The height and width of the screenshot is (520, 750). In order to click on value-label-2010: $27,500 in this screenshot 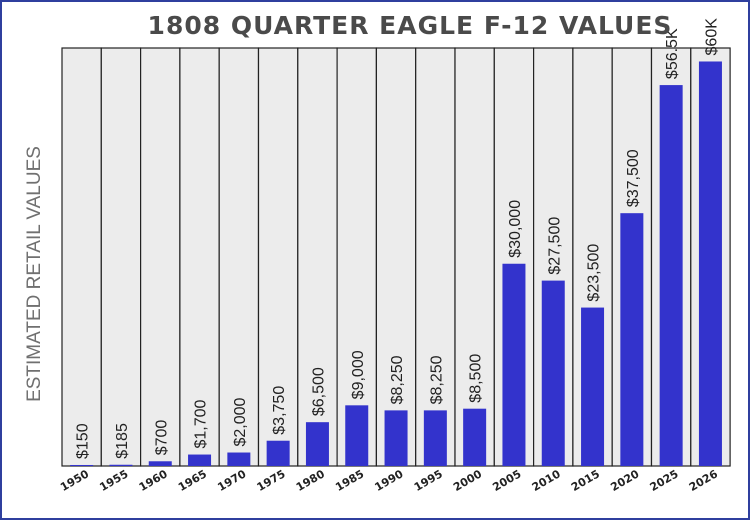, I will do `click(554, 246)`.